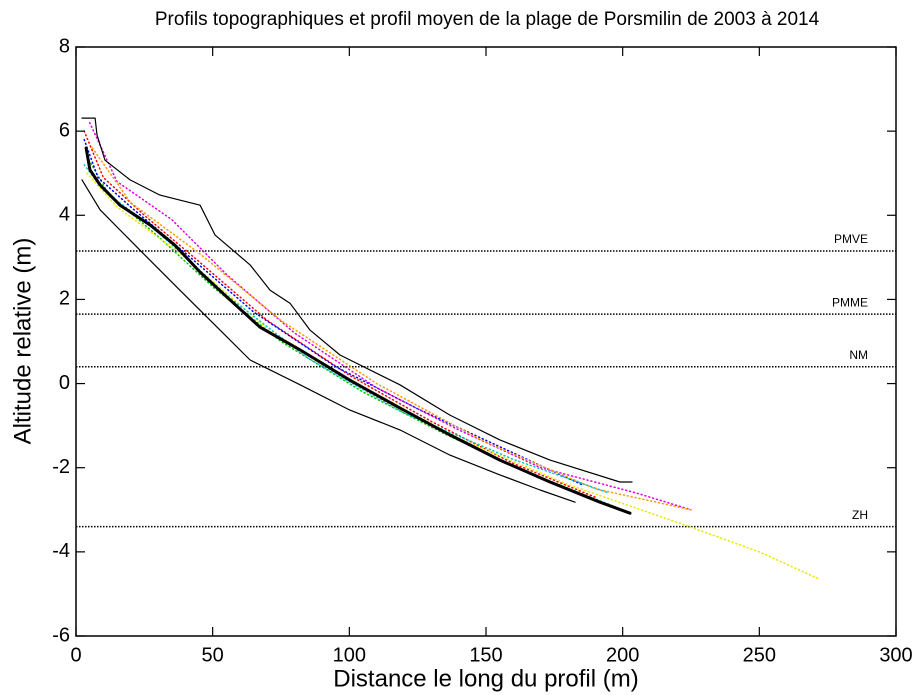 This screenshot has height=695, width=919. Describe the element at coordinates (64, 130) in the screenshot. I see `y-tick-label: 6` at that location.